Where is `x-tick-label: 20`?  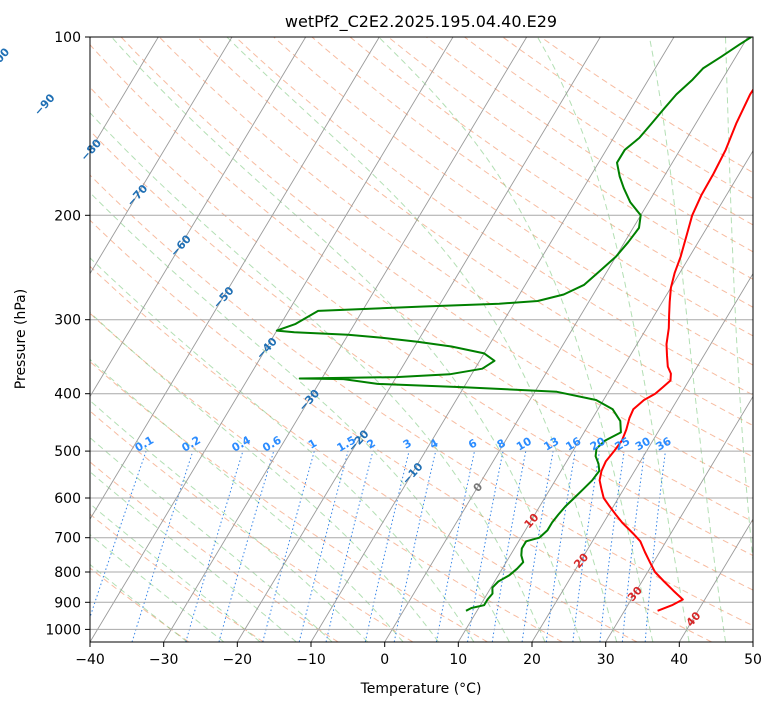
x-tick-label: 20 is located at coordinates (532, 660).